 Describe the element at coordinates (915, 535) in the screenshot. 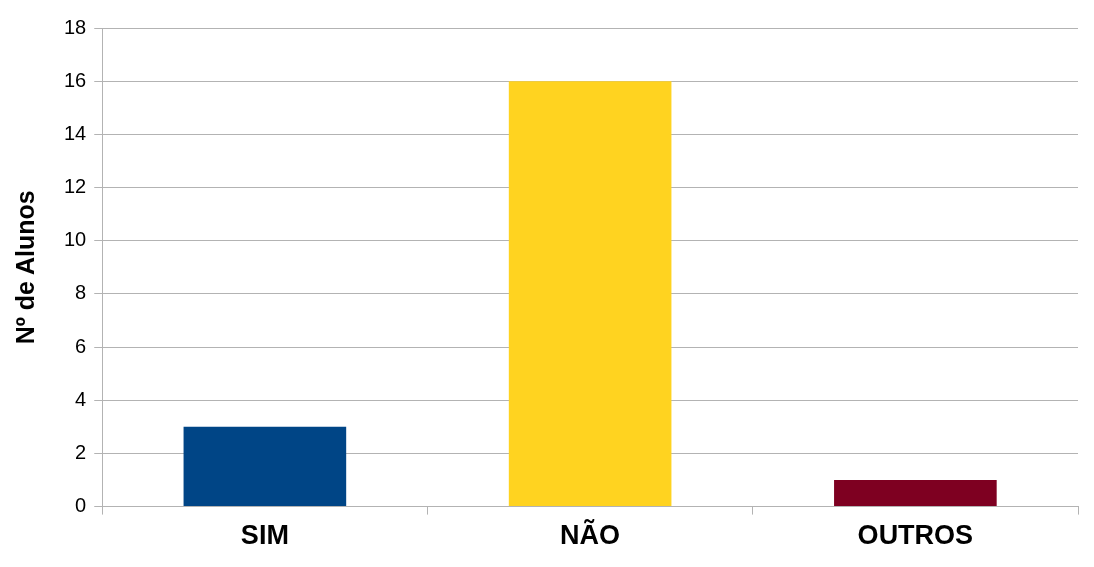

I see `x-tick-label: OUTROS` at that location.